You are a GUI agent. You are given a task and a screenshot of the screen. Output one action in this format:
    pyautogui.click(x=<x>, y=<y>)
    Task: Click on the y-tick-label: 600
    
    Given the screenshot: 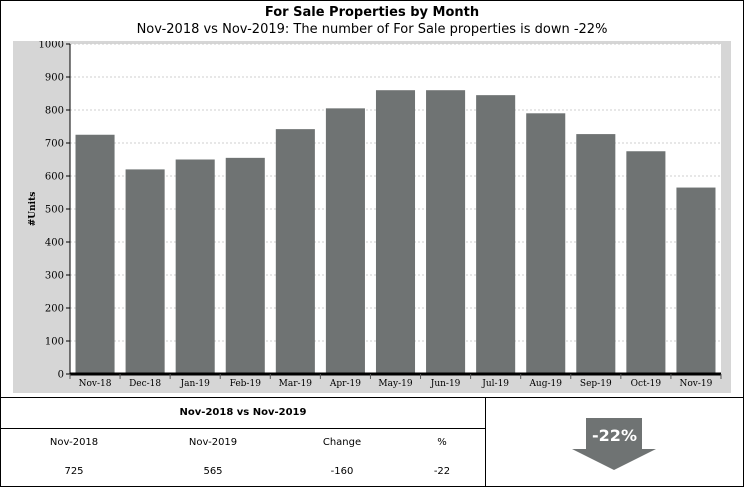 What is the action you would take?
    pyautogui.click(x=54, y=177)
    